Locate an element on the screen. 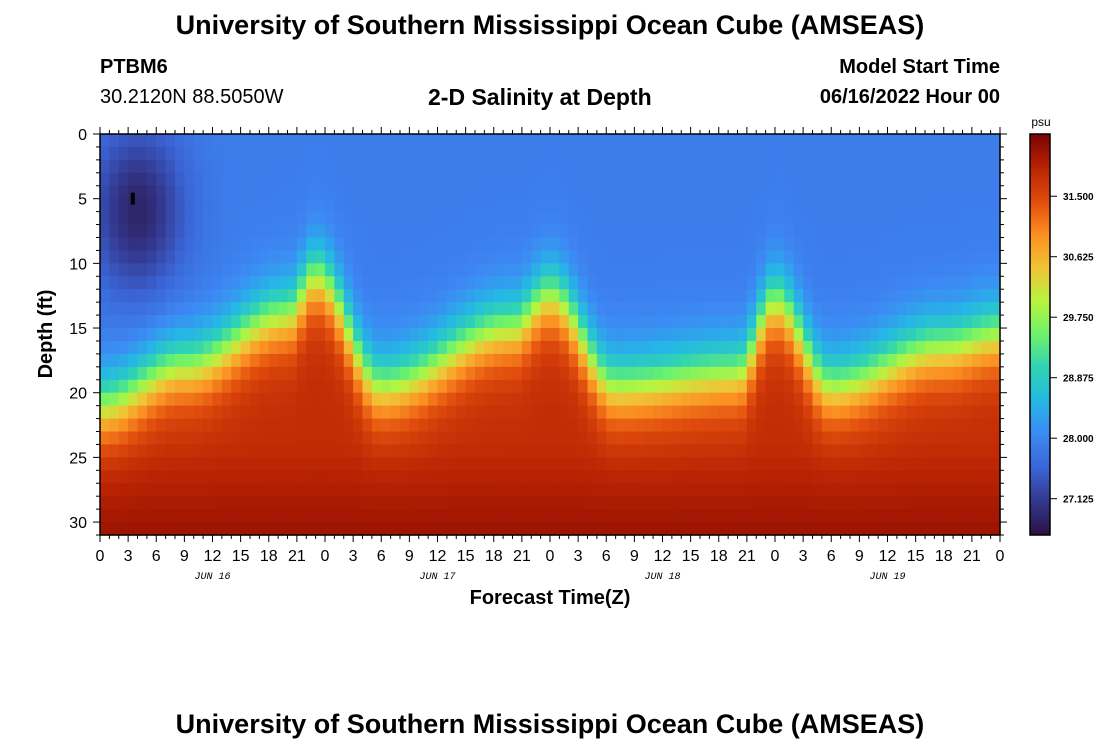 Image resolution: width=1100 pixels, height=750 pixels. x-tick-label: 21 is located at coordinates (297, 556).